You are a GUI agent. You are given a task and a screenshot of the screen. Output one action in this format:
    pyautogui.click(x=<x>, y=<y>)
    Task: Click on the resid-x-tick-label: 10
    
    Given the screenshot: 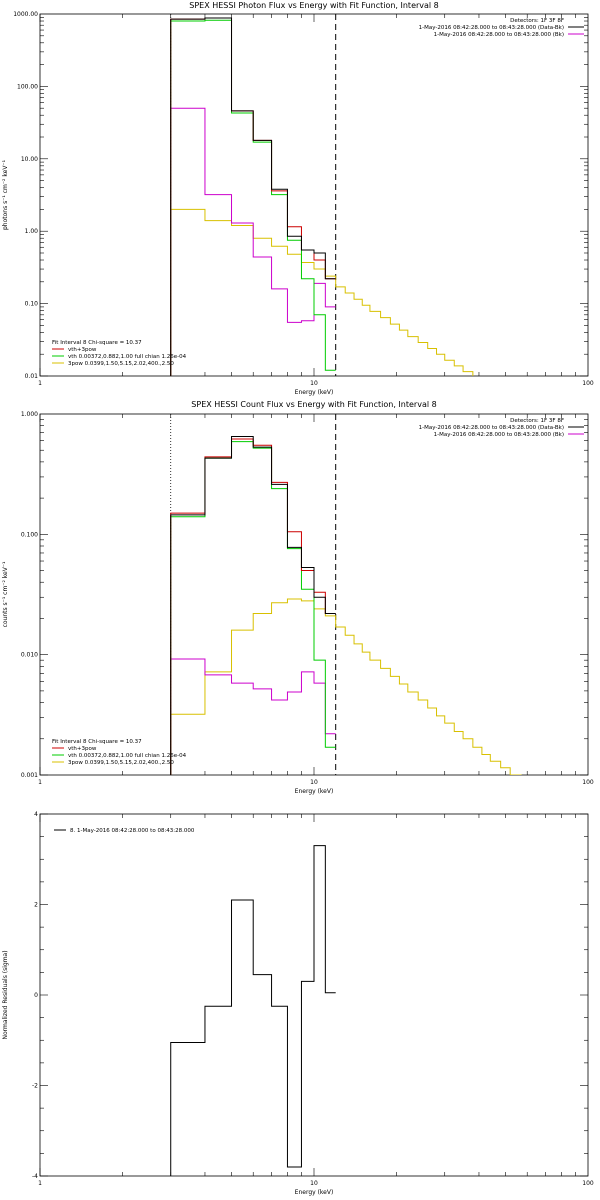 What is the action you would take?
    pyautogui.click(x=314, y=1183)
    